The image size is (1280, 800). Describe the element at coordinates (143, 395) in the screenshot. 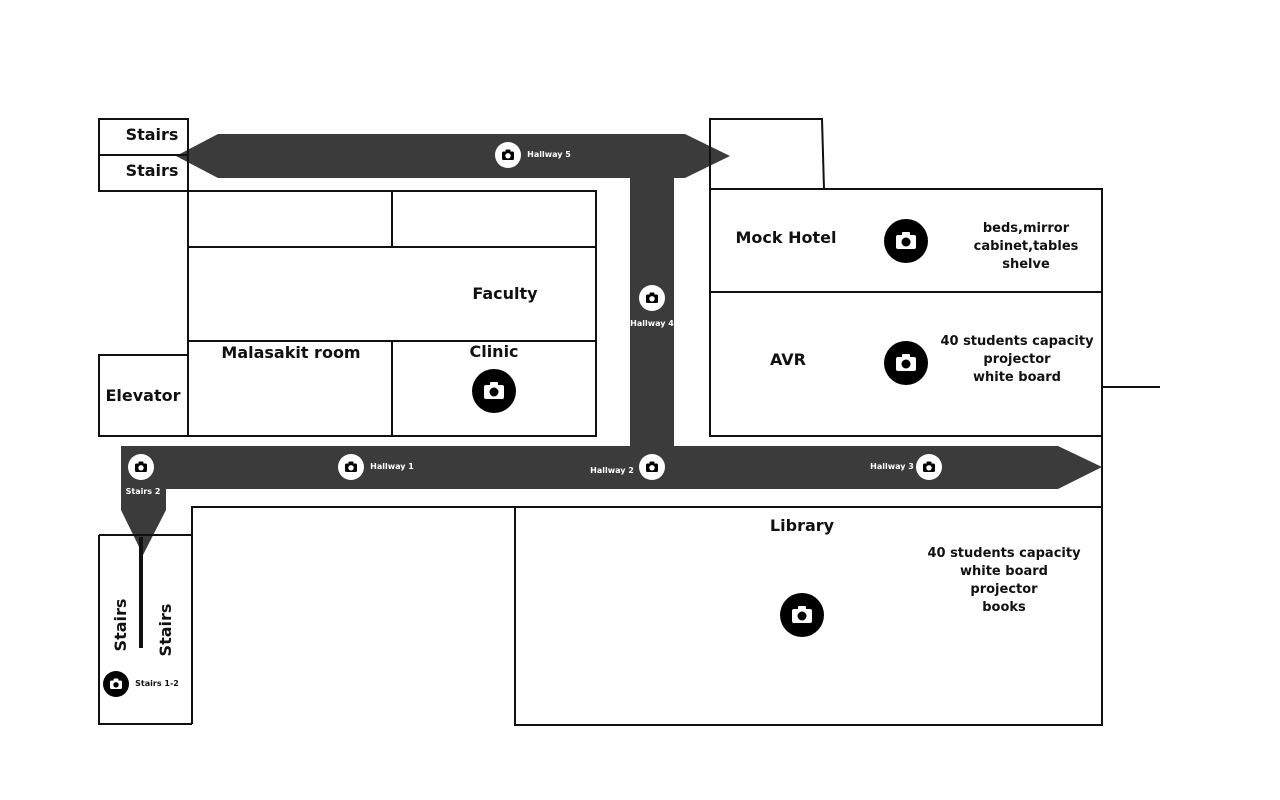

I see `elevator-box` at that location.